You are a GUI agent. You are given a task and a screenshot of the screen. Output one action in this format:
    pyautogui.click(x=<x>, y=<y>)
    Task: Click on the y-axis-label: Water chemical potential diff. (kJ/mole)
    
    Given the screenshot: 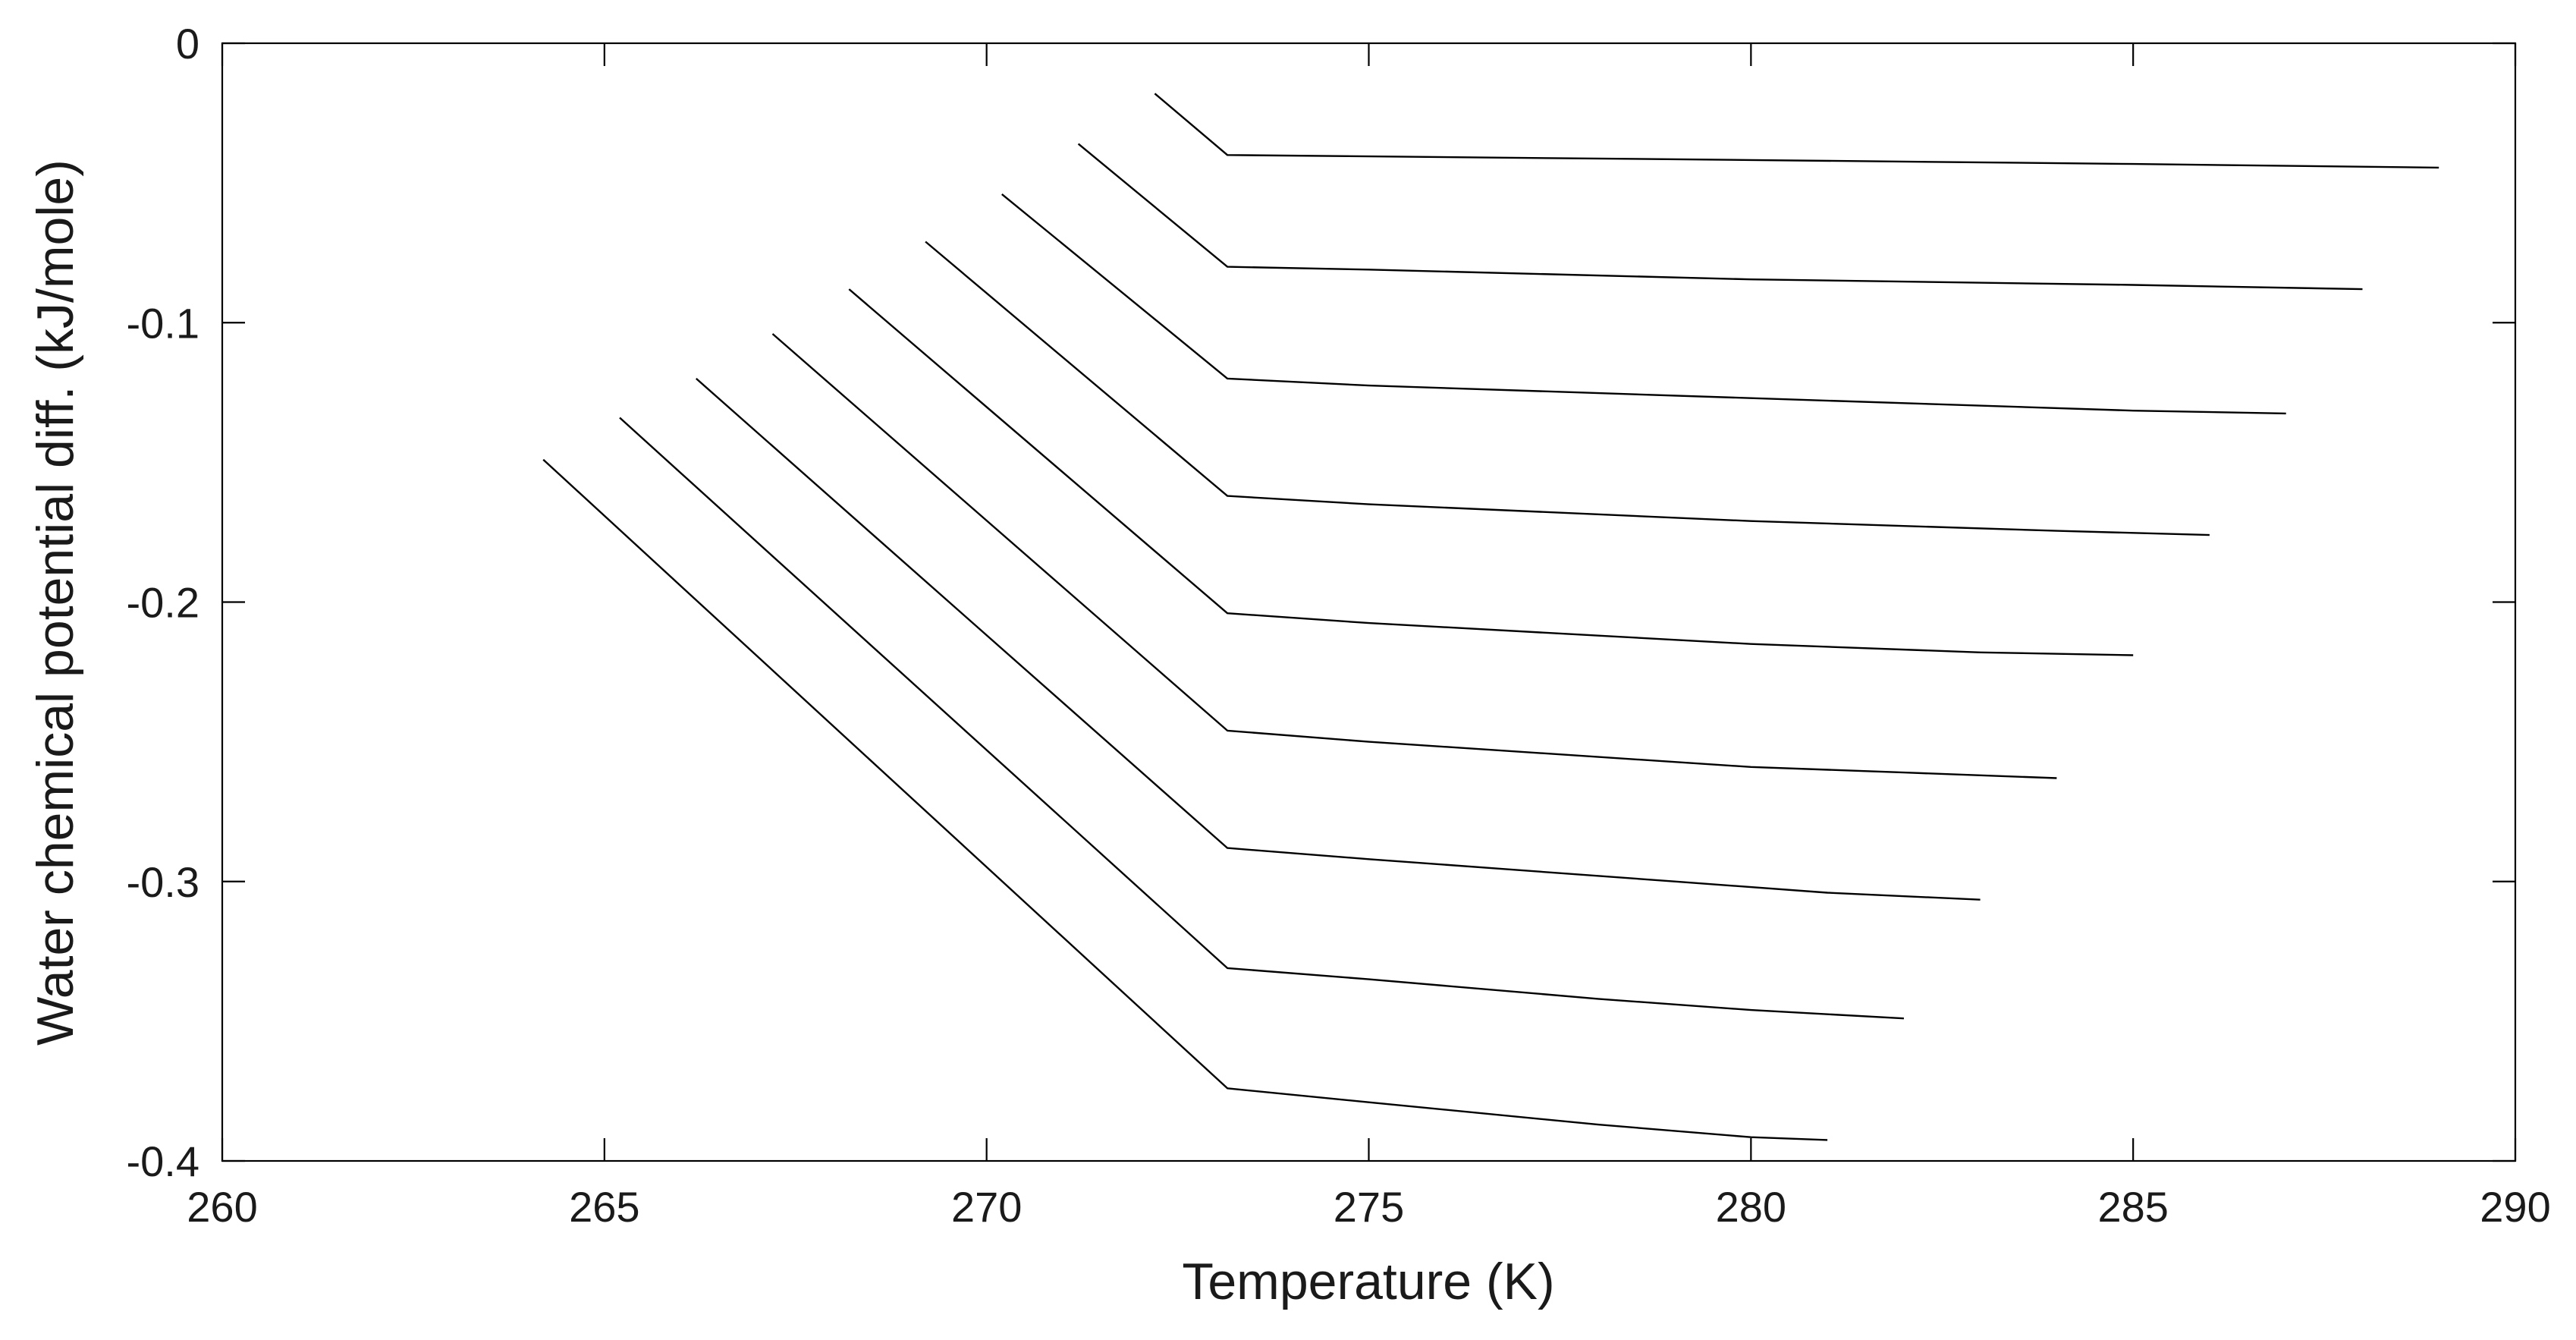 What is the action you would take?
    pyautogui.click(x=55, y=602)
    